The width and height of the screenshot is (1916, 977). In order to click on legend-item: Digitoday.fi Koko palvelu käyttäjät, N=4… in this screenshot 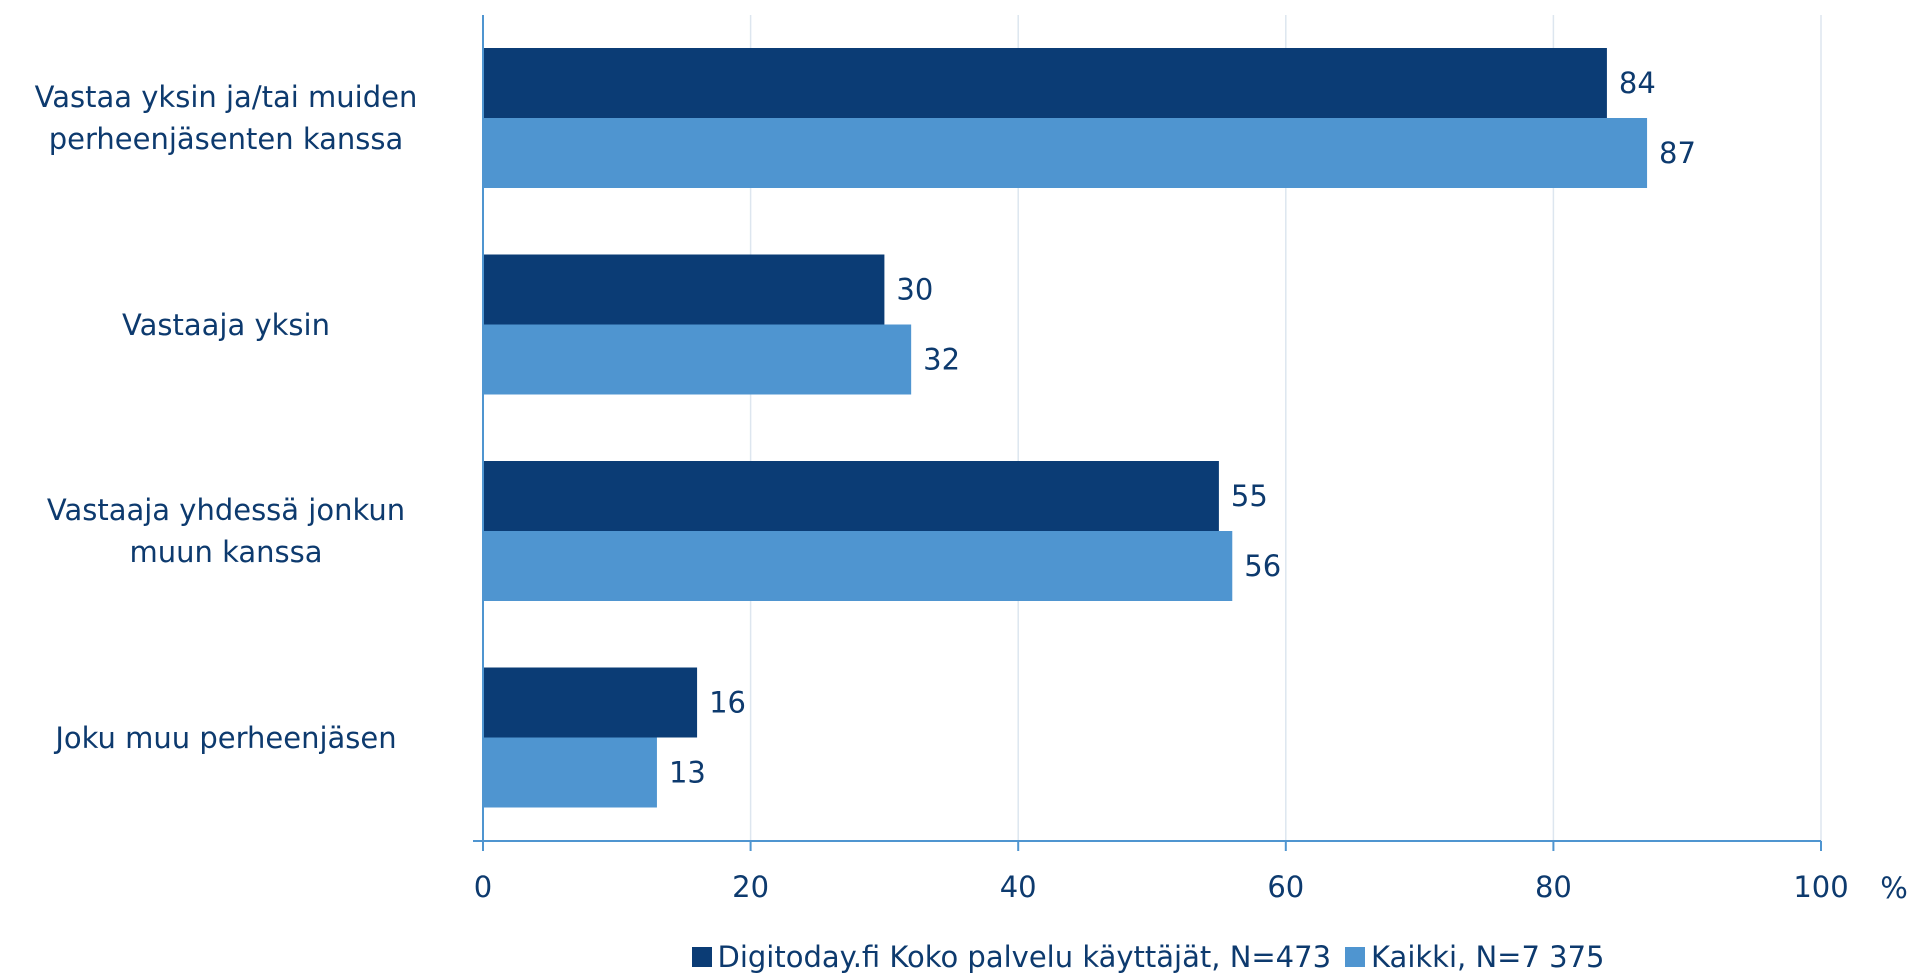, I will do `click(1011, 957)`.